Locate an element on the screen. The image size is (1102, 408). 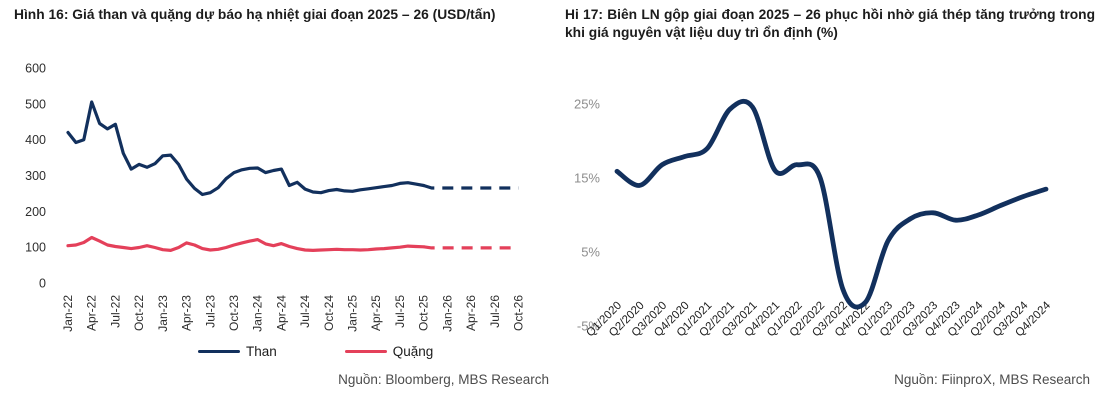
y-tick-label: 25% is located at coordinates (587, 104).